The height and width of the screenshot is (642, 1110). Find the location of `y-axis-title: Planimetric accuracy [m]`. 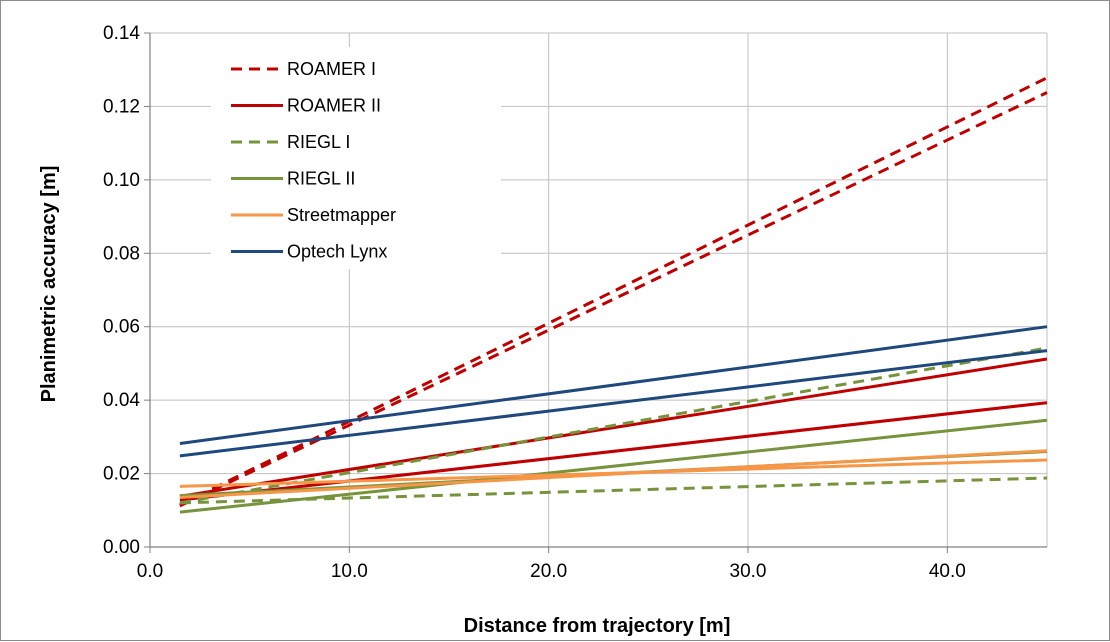

y-axis-title: Planimetric accuracy [m] is located at coordinates (49, 284).